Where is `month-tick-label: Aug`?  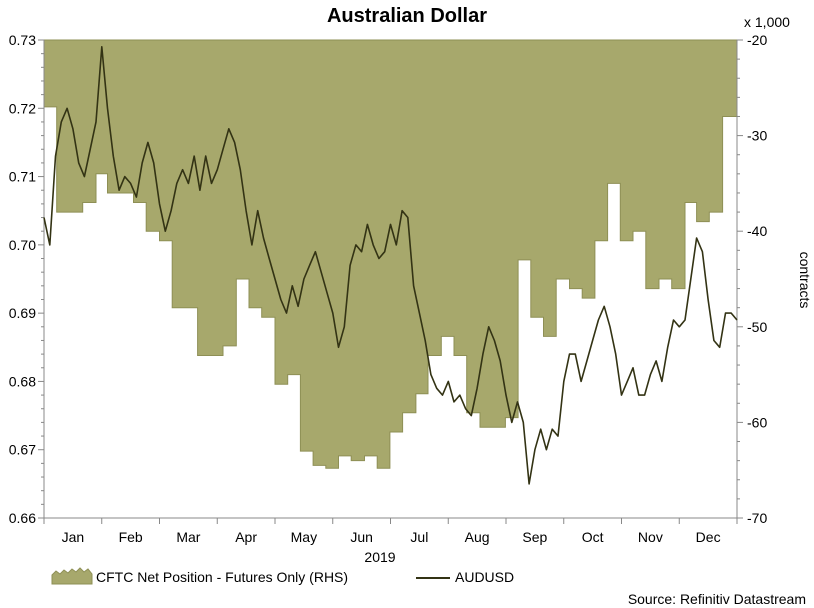 month-tick-label: Aug is located at coordinates (477, 537).